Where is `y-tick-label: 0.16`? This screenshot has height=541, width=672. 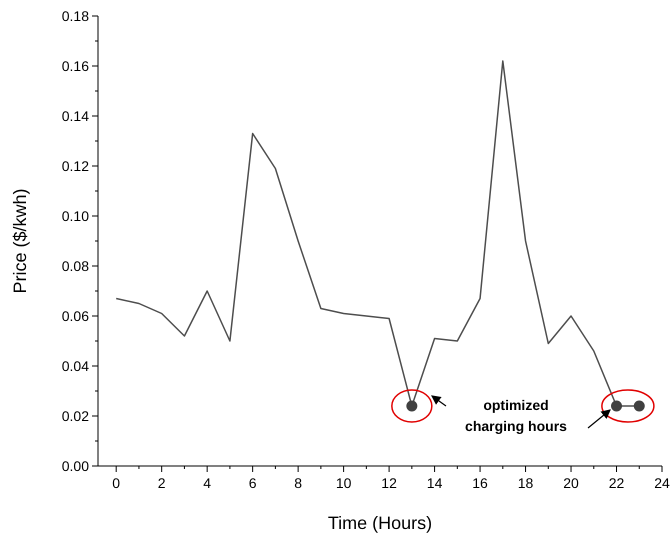 y-tick-label: 0.16 is located at coordinates (76, 66).